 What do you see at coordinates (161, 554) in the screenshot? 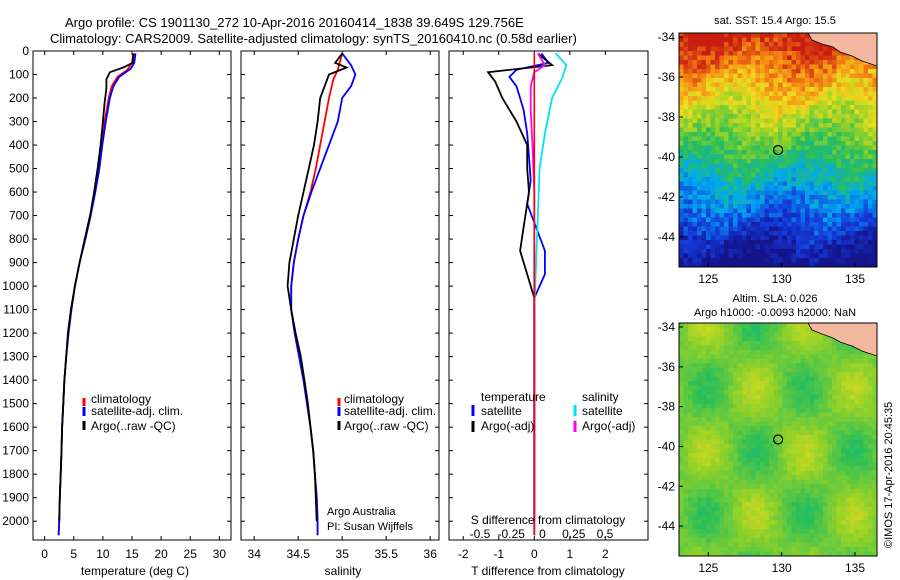
I see `x-tick-label: 20` at bounding box center [161, 554].